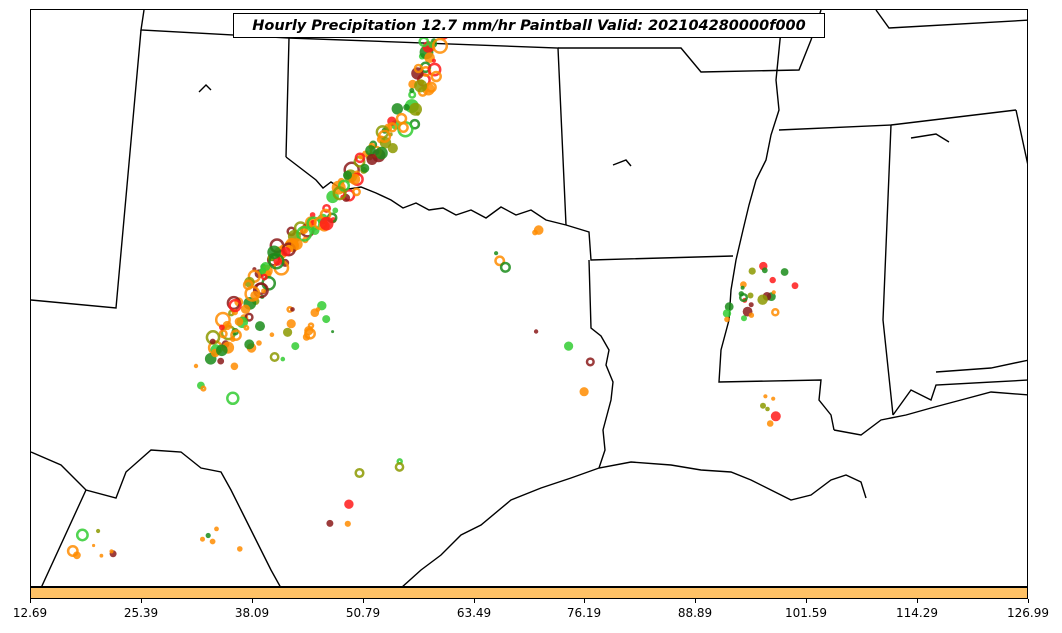 The height and width of the screenshot is (633, 1062). Describe the element at coordinates (806, 613) in the screenshot. I see `colorbar-tick-label: 101.59` at that location.